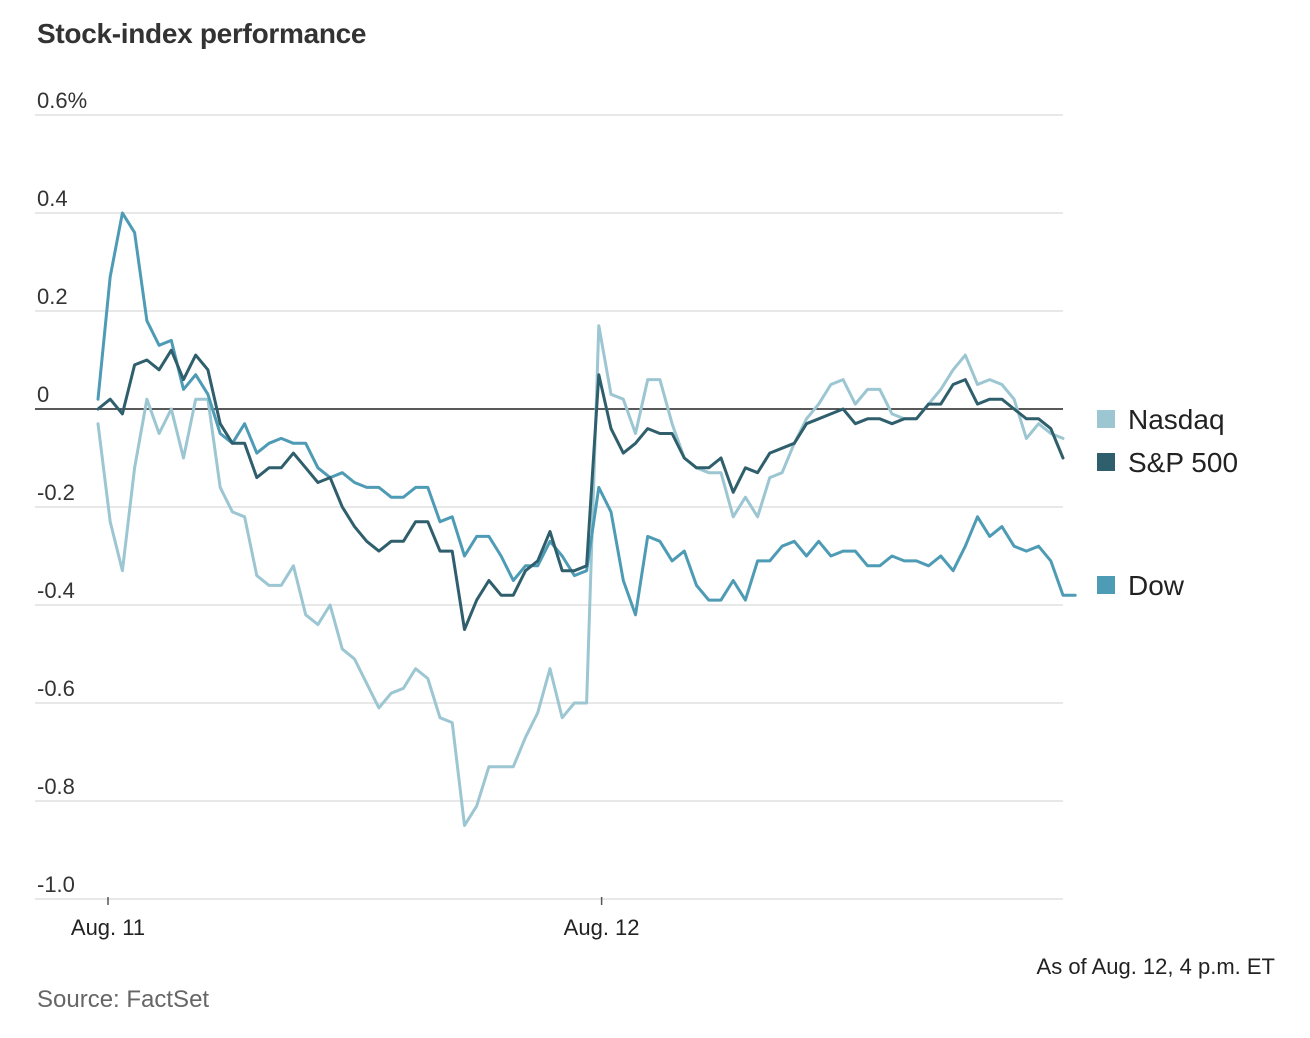  I want to click on legend-label-nasdaq: Nasdaq, so click(1176, 419).